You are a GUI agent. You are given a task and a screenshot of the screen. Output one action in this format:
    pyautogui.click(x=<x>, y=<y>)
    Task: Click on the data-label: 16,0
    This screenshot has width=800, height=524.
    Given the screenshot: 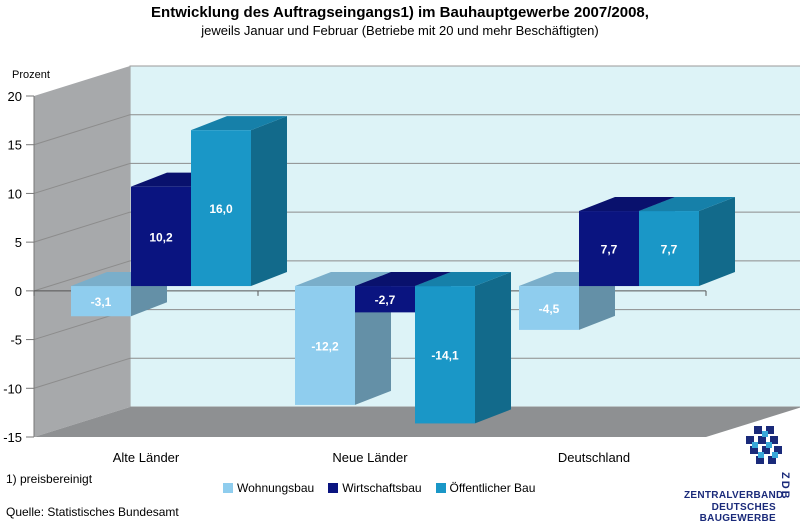 What is the action you would take?
    pyautogui.click(x=221, y=209)
    